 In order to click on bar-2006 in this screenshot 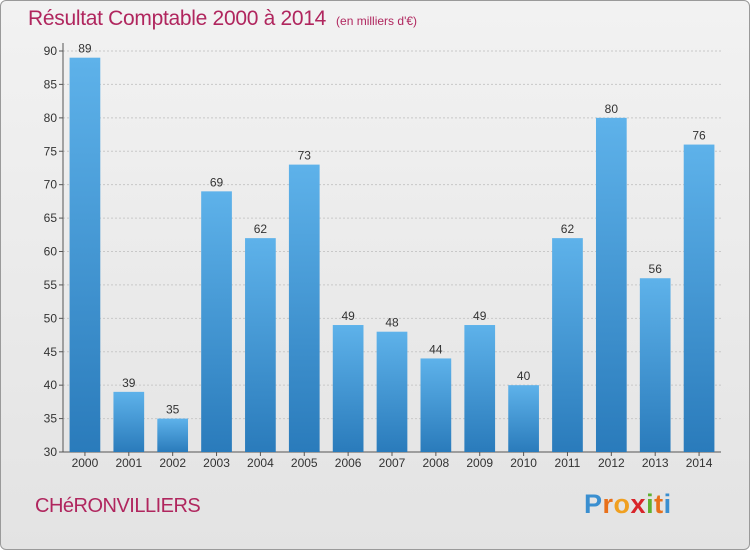, I will do `click(348, 388)`.